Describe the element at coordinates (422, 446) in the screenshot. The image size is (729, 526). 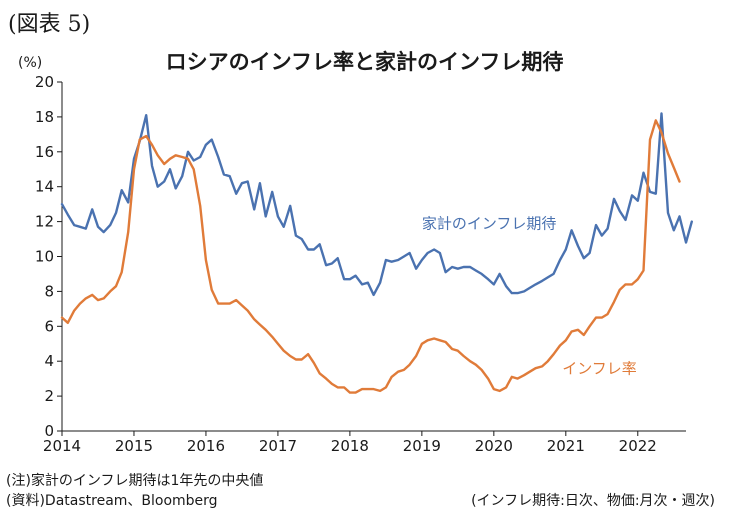
I see `x-tick-label: 2019` at that location.